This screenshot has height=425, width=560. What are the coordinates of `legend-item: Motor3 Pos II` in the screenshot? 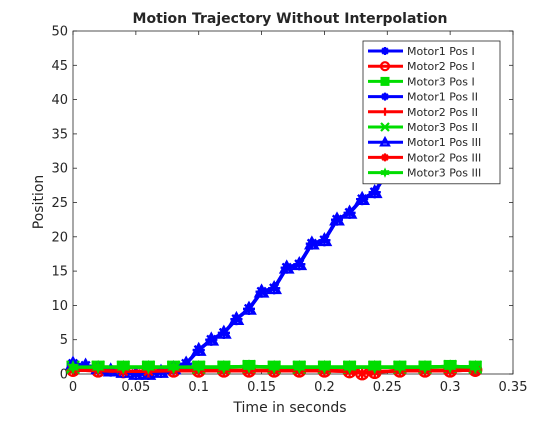 It's located at (423, 127).